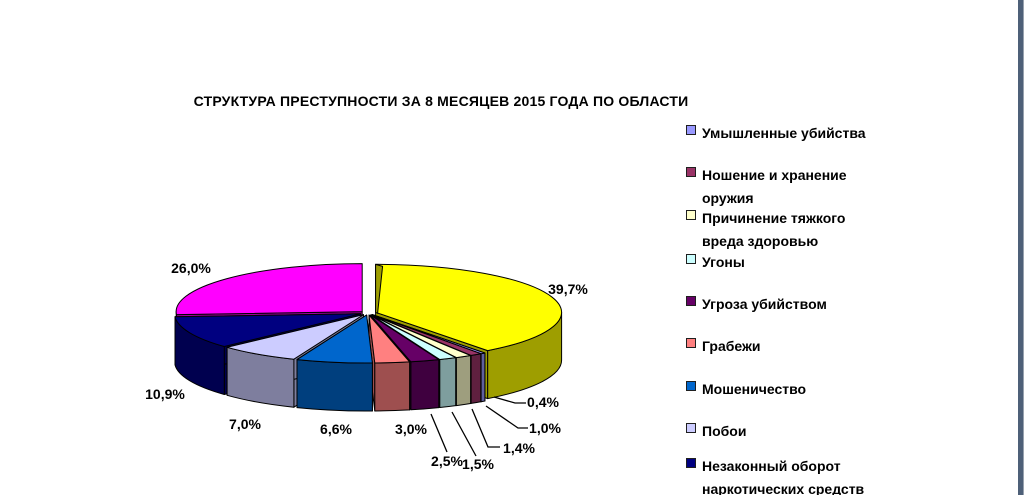 Image resolution: width=1024 pixels, height=495 pixels. I want to click on legend-item-0: Умышленные убийства, so click(776, 133).